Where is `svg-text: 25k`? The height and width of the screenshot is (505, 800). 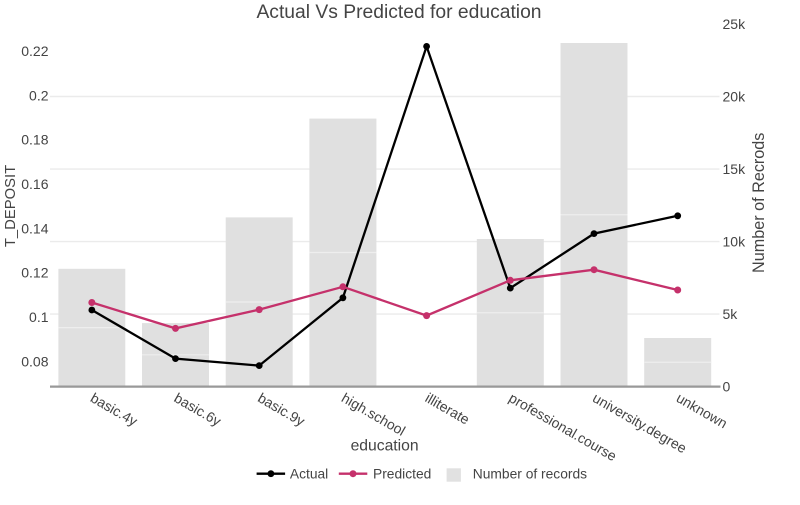 svg-text: 25k is located at coordinates (735, 24).